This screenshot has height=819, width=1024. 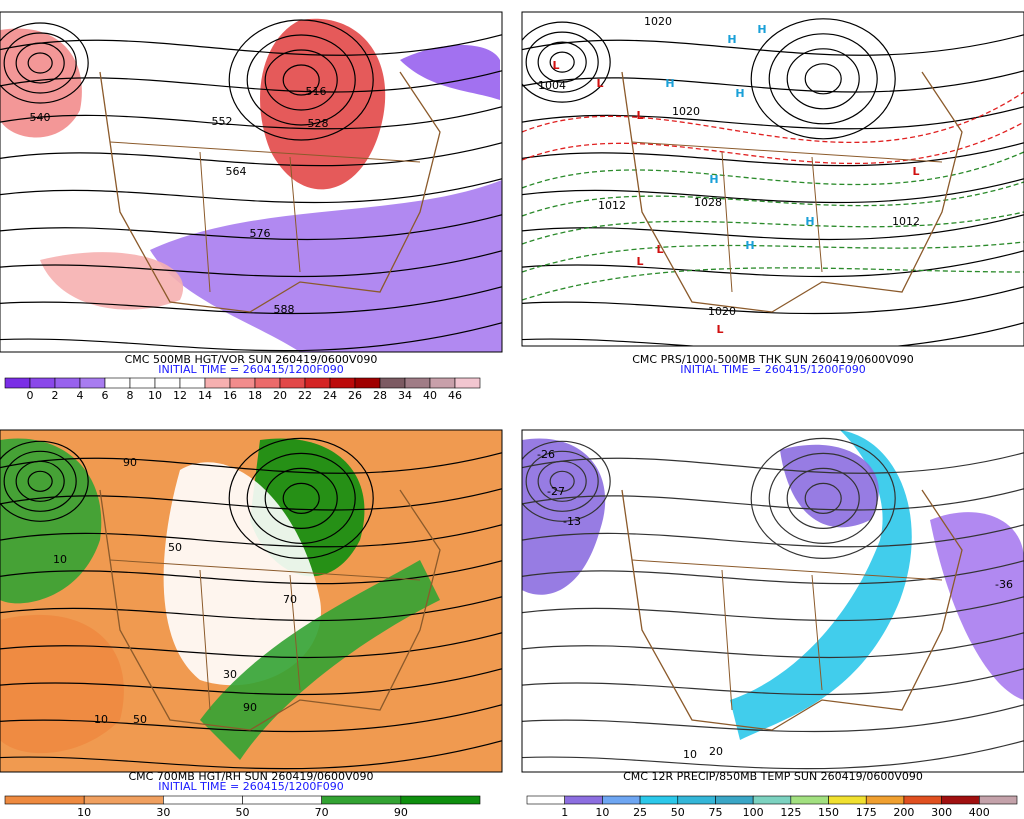 What do you see at coordinates (80, 395) in the screenshot?
I see `colorbar-label: 4` at bounding box center [80, 395].